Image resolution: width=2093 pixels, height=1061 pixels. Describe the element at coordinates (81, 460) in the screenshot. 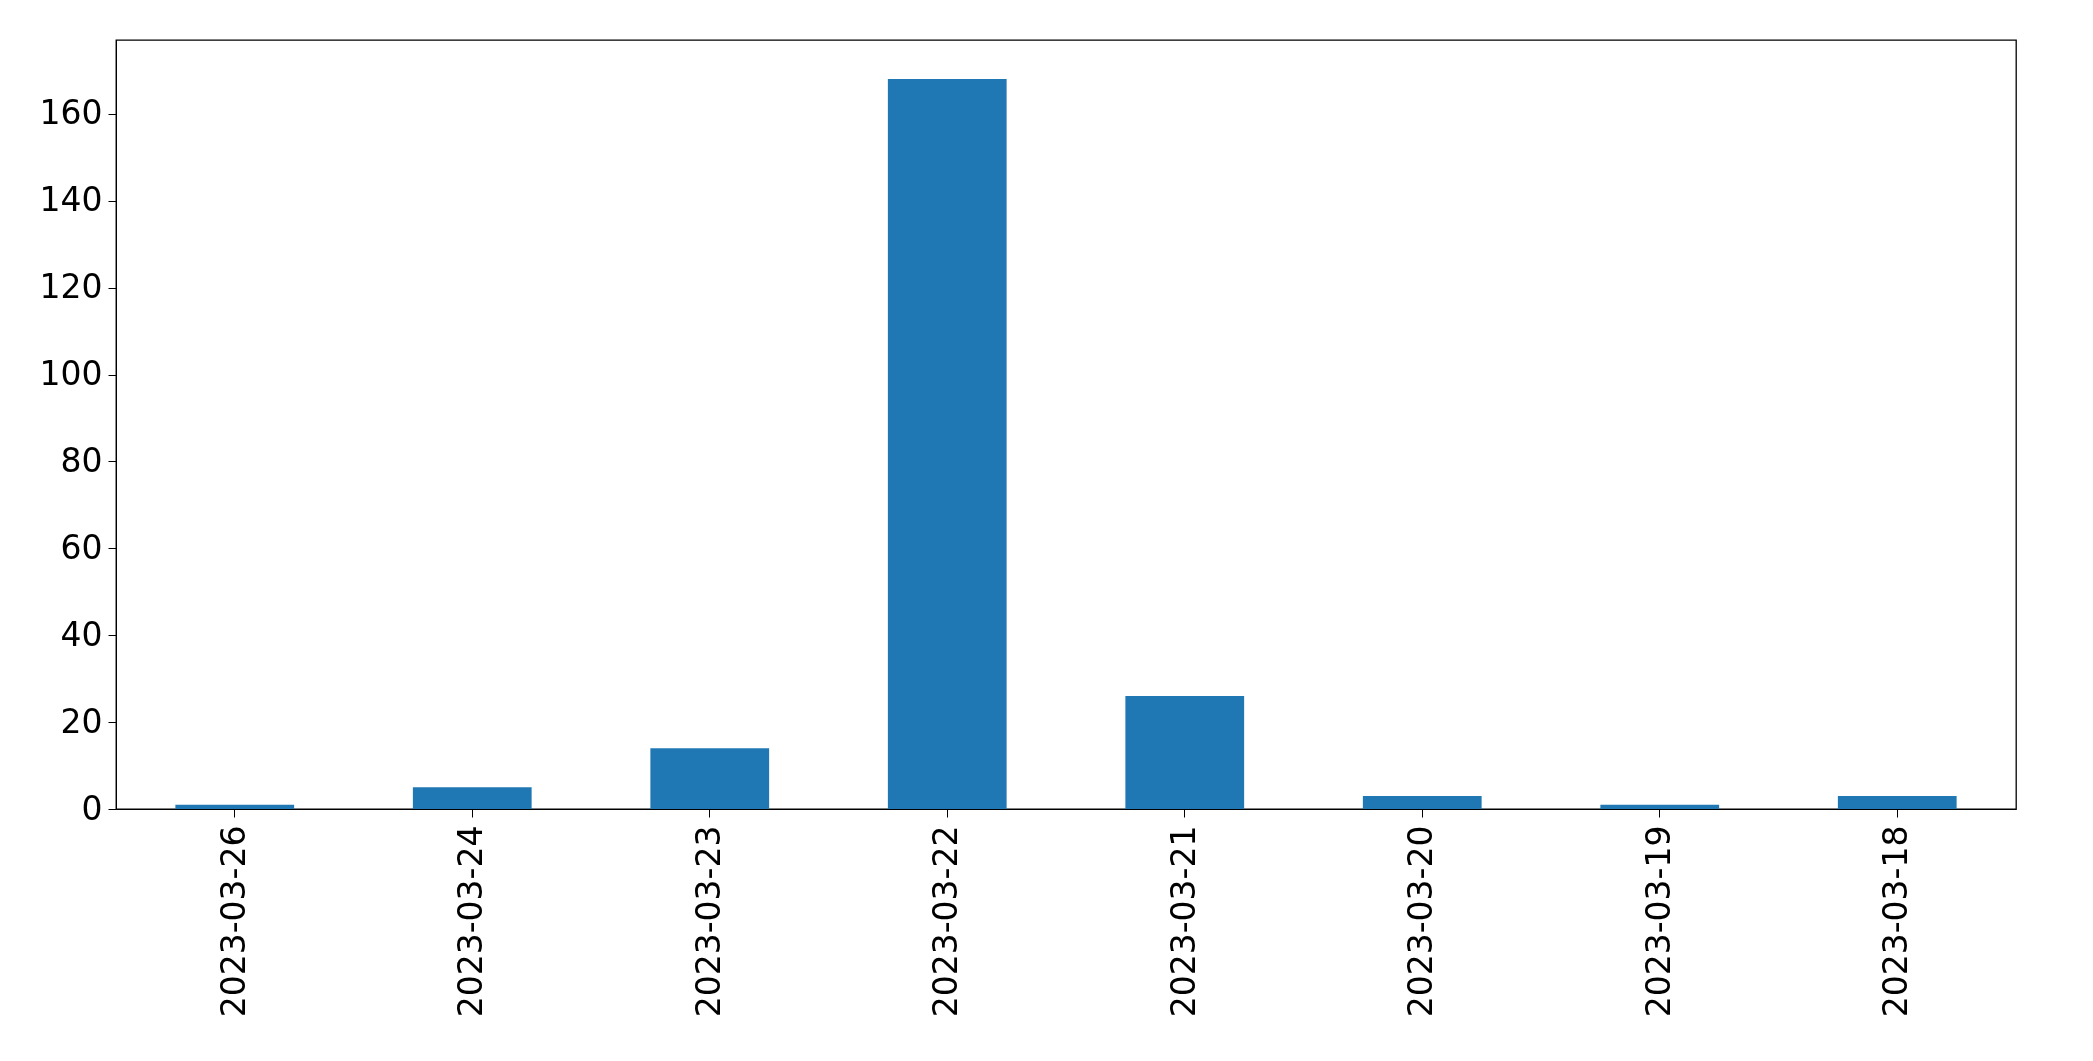

I see `y-tick-label: 80` at that location.